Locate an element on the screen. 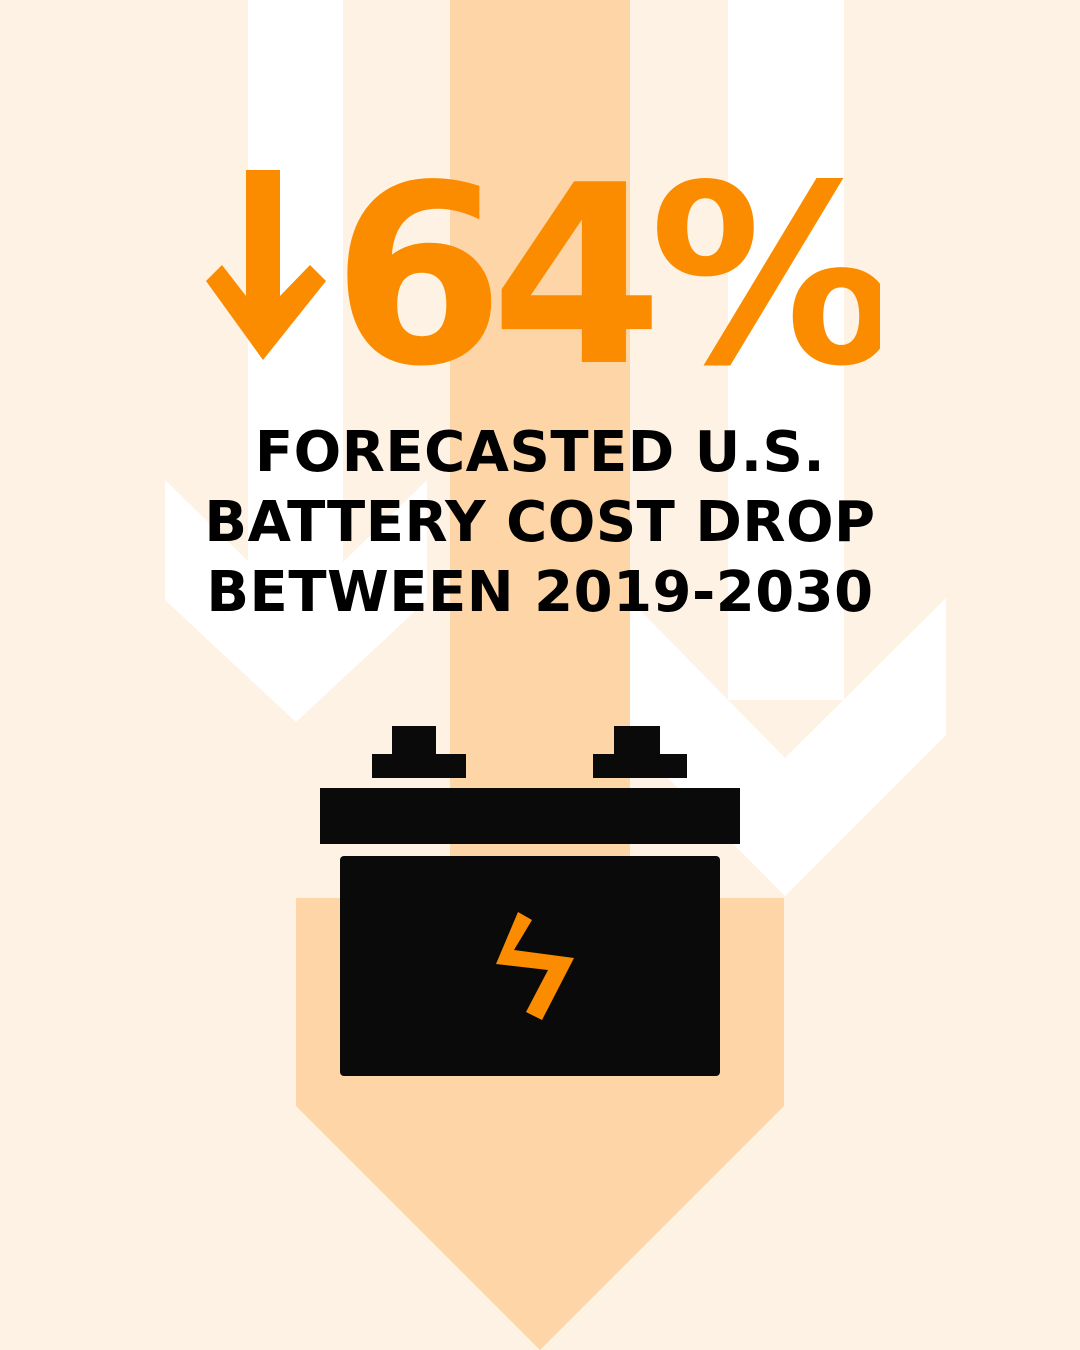 This screenshot has height=1350, width=1080. battery-terminal-right is located at coordinates (640, 752).